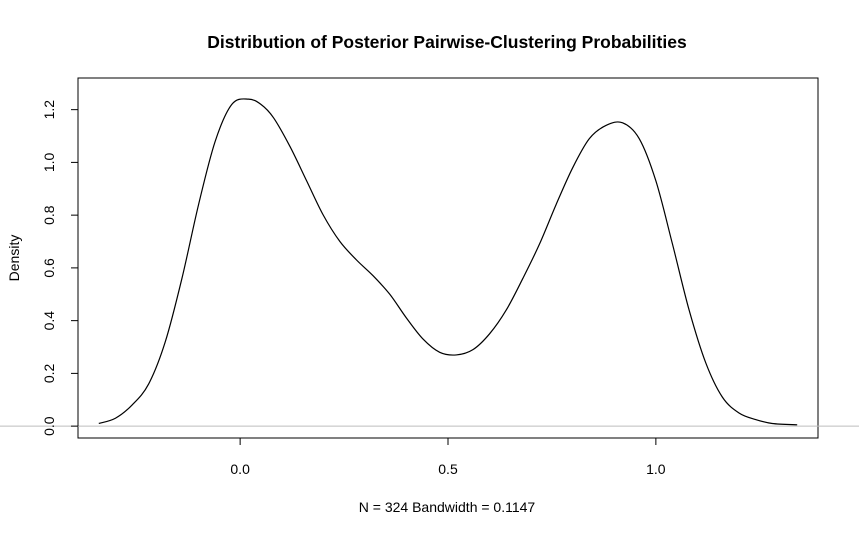 Image resolution: width=859 pixels, height=537 pixels. I want to click on y-tick-label: 1.2, so click(49, 110).